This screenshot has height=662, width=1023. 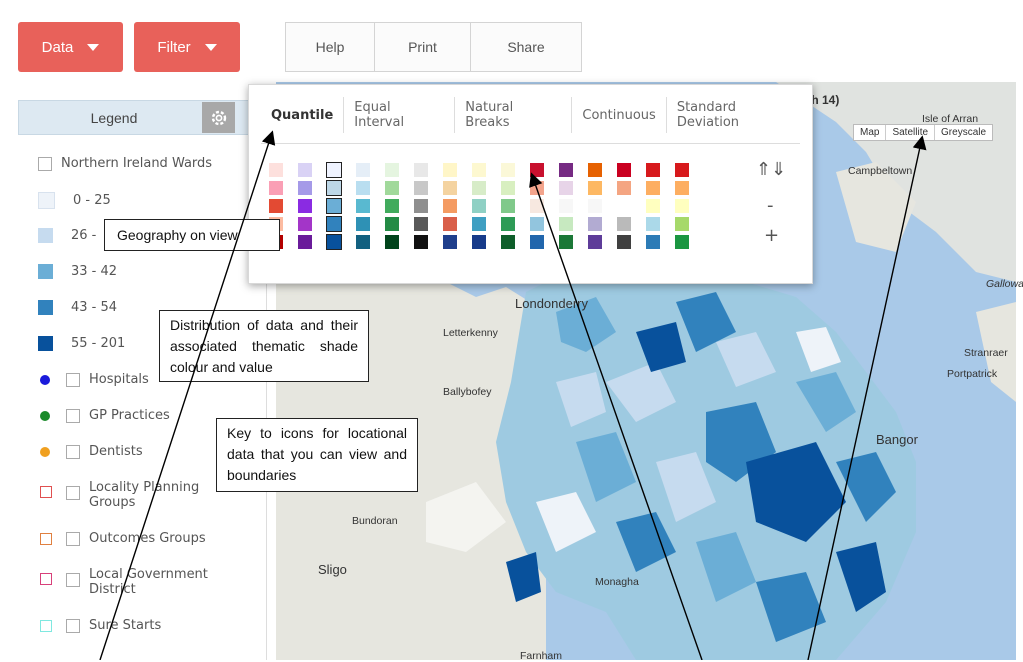 I want to click on data-menu-button: Data, so click(x=70, y=47).